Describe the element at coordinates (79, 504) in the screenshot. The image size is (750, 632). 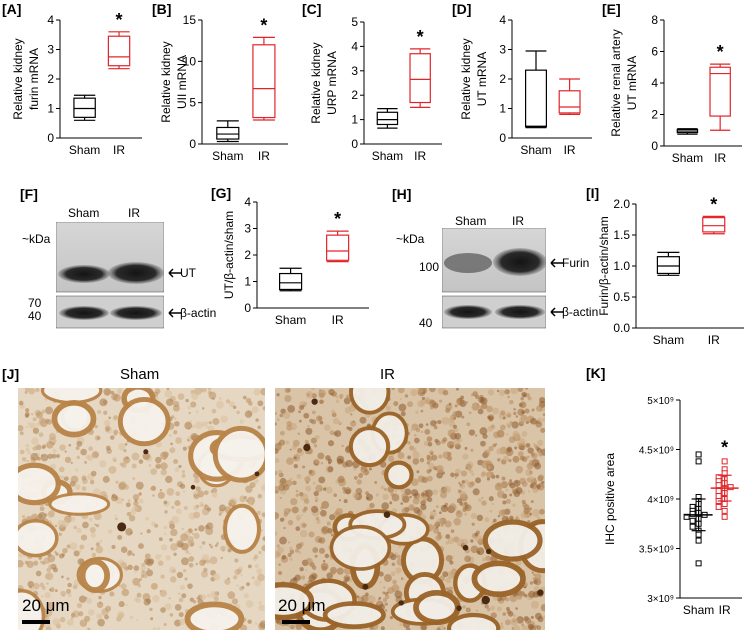
I see `tubule` at that location.